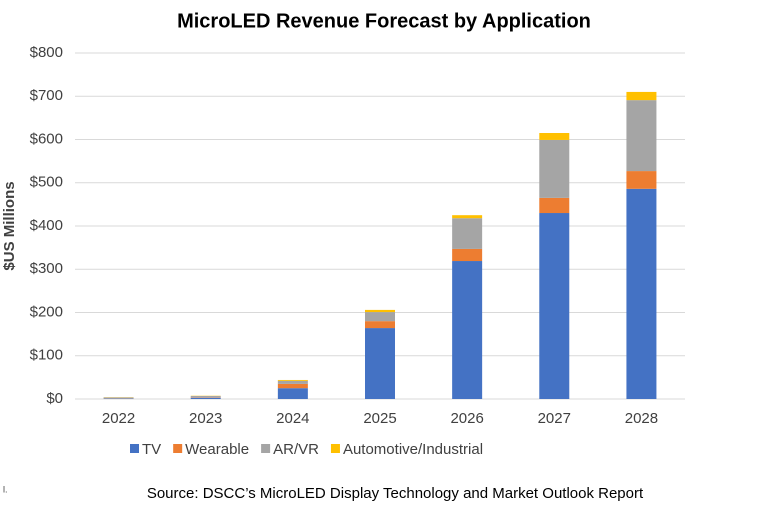 This screenshot has width=768, height=508. What do you see at coordinates (46, 95) in the screenshot?
I see `y-tick-label: $700` at bounding box center [46, 95].